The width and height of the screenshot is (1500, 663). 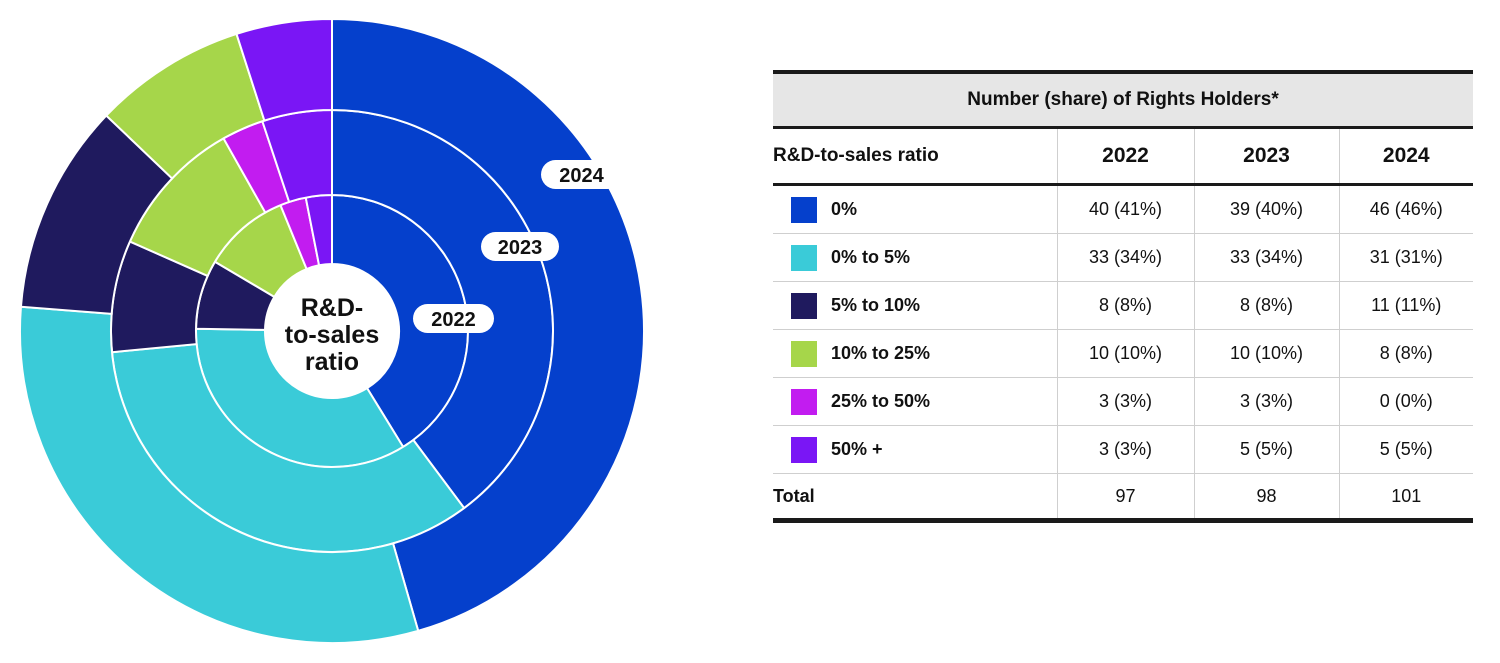 I want to click on value-cell-2024: 0 (0%), so click(x=1405, y=401).